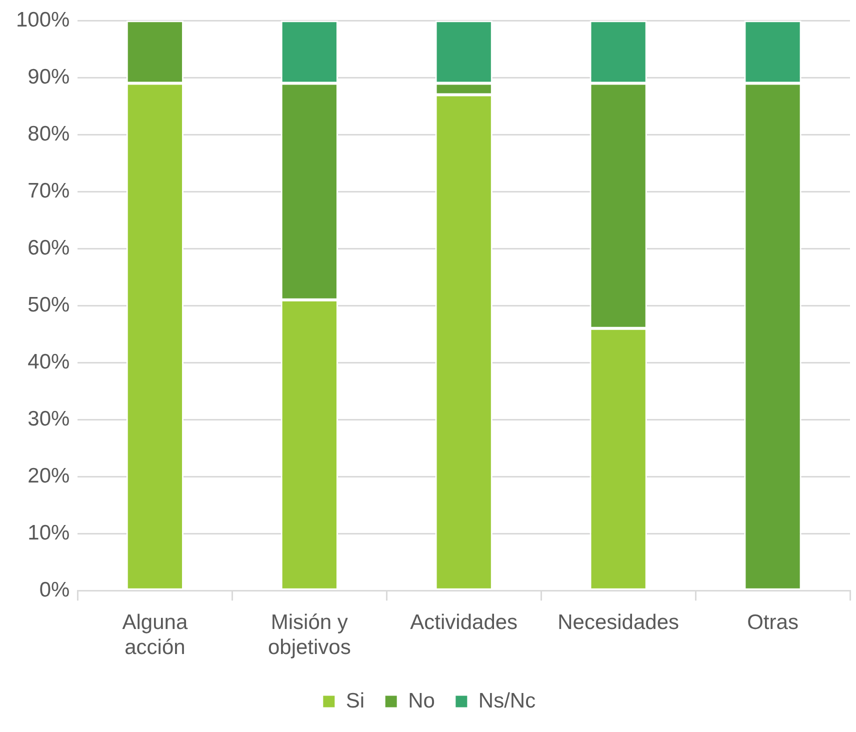 The image size is (856, 732). Describe the element at coordinates (772, 622) in the screenshot. I see `x-tick-label: Otras` at that location.